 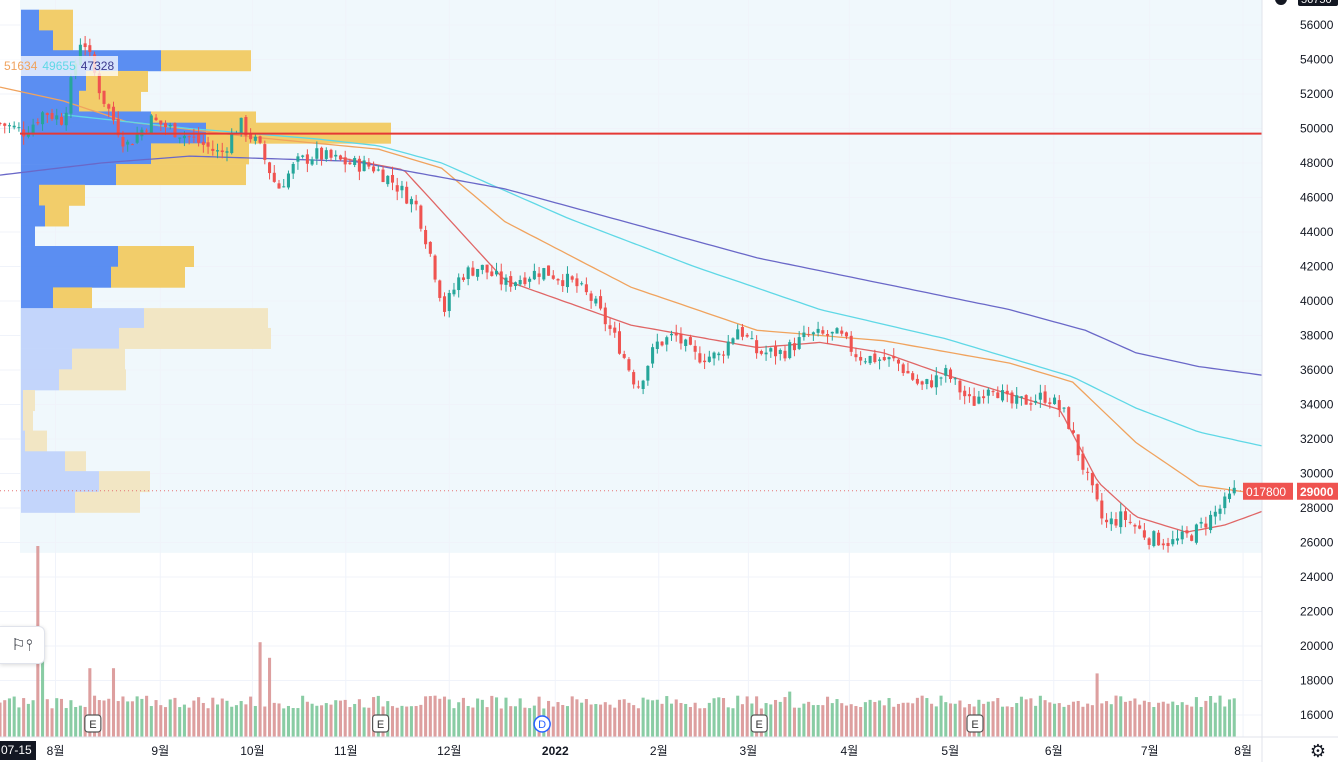 I want to click on settings-gear-icon: ⚙, so click(x=1318, y=751).